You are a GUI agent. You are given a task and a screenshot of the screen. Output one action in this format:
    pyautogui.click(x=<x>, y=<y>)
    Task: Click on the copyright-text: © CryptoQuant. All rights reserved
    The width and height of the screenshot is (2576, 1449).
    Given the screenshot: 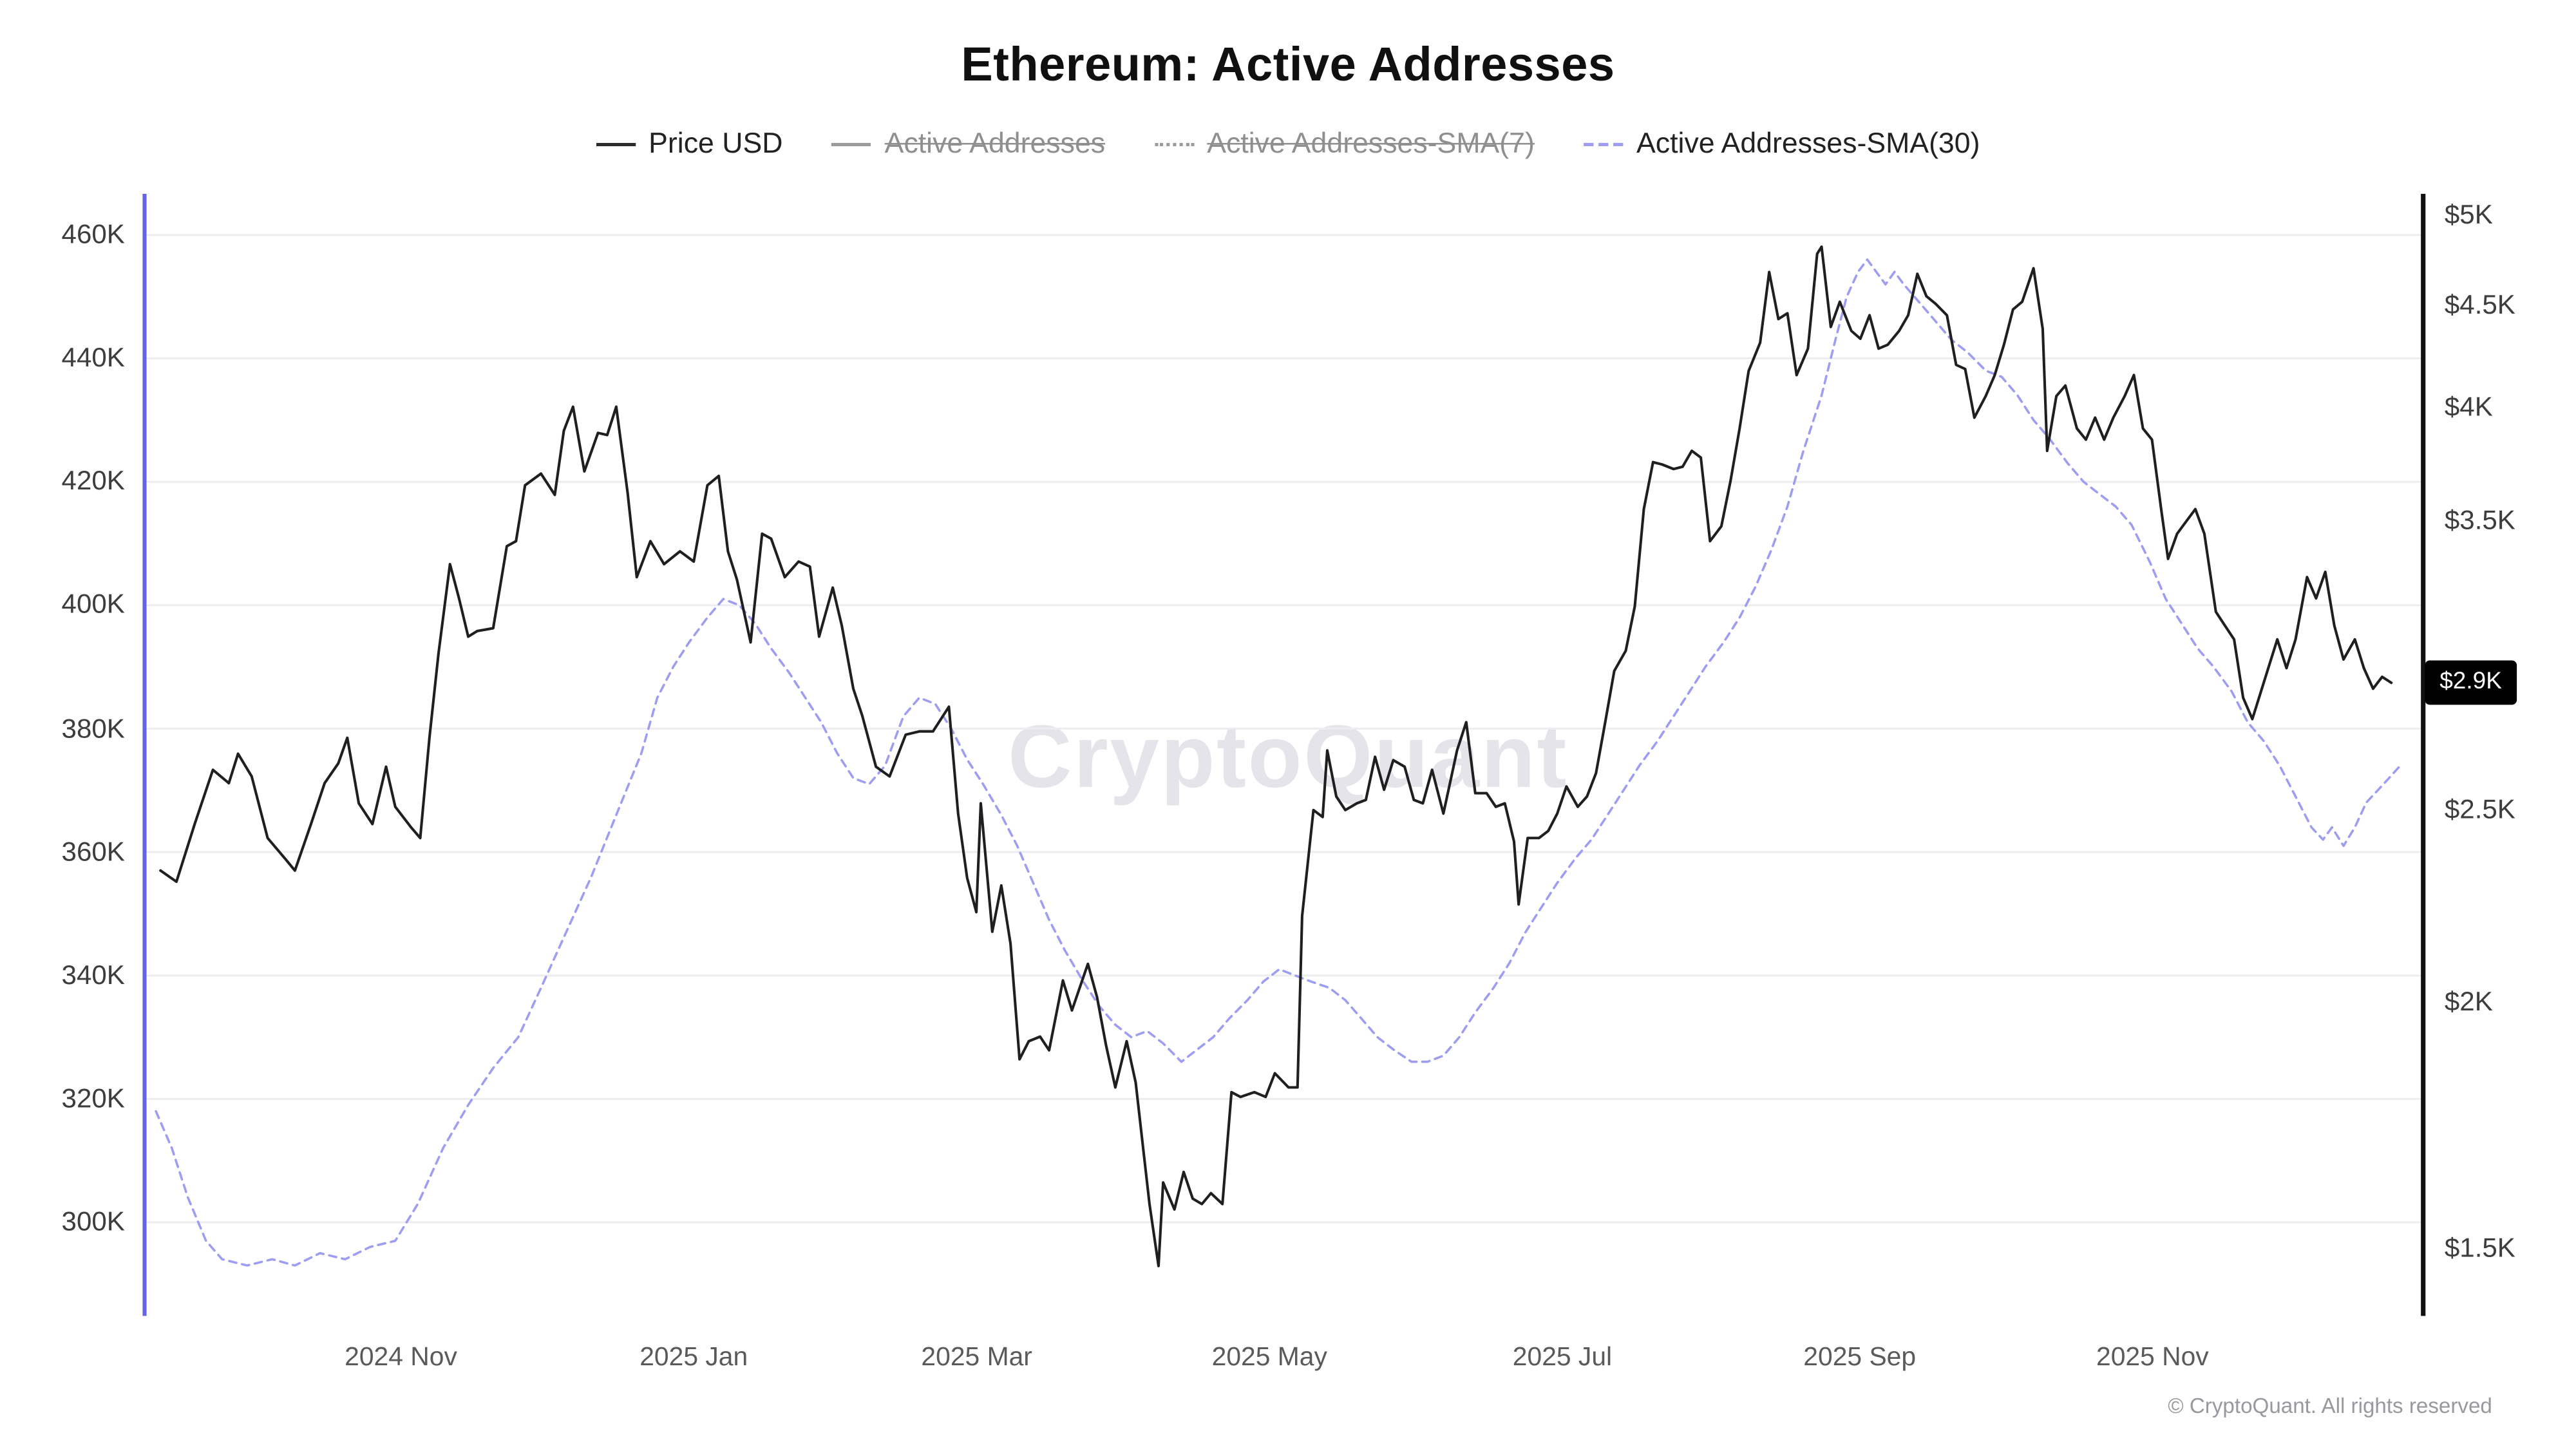 What is the action you would take?
    pyautogui.click(x=2330, y=1405)
    